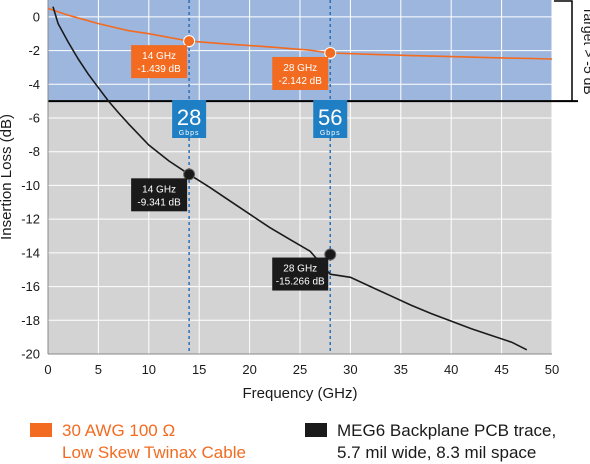 The image size is (590, 464). What do you see at coordinates (501, 369) in the screenshot?
I see `x-tick-label: 45` at bounding box center [501, 369].